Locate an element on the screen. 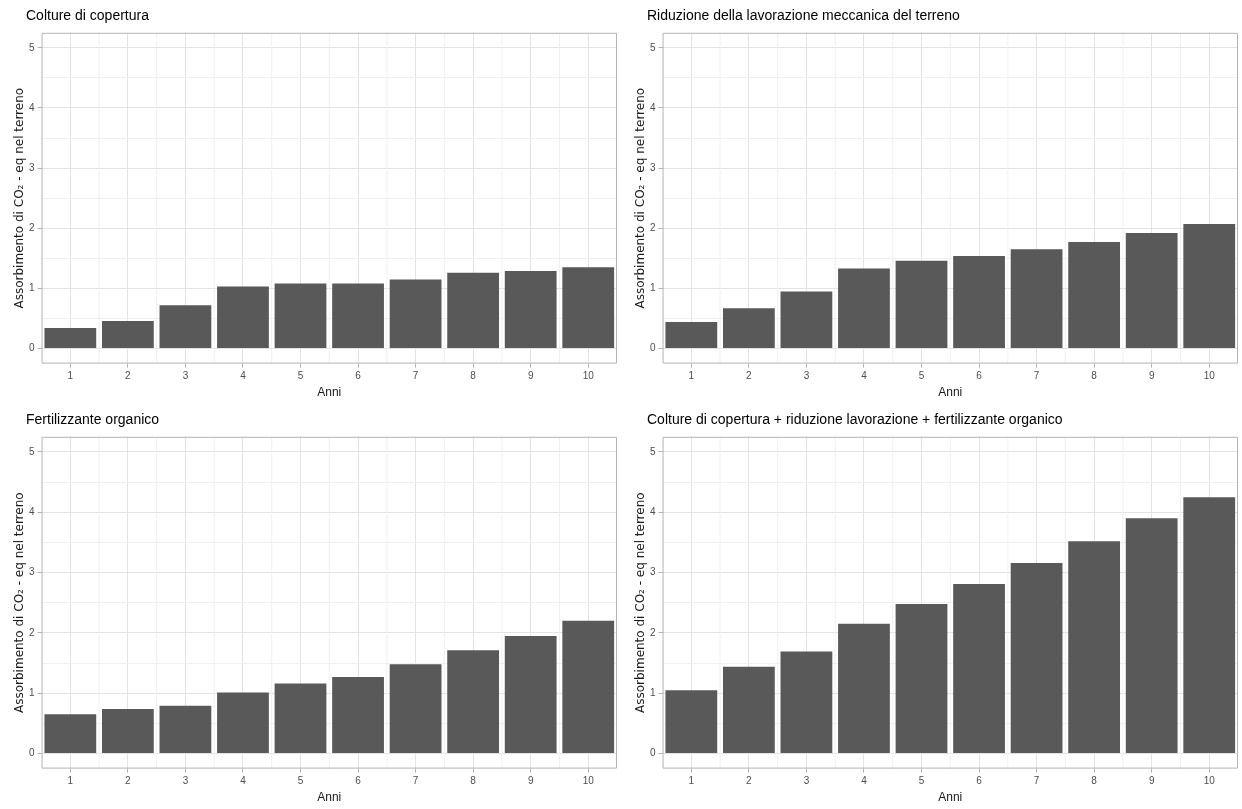 The image size is (1242, 809). chart-title: Riduzione della lavorazione meccanica del terreno is located at coordinates (804, 15).